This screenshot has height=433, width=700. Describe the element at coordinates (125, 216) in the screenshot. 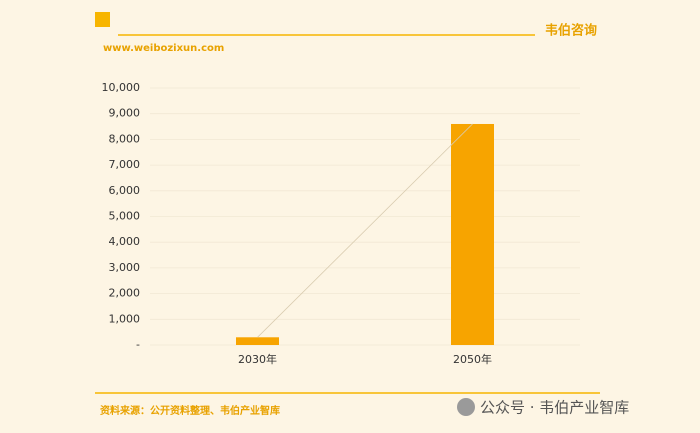

I see `y-tick-label: 5,000` at that location.